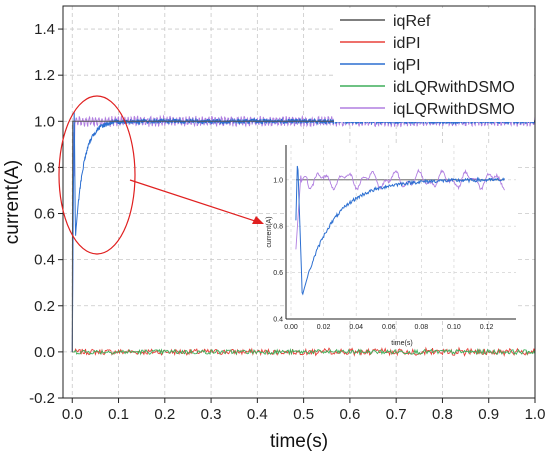 The width and height of the screenshot is (550, 467). Describe the element at coordinates (454, 109) in the screenshot. I see `legend-label: iqLQRwithDSMO` at that location.